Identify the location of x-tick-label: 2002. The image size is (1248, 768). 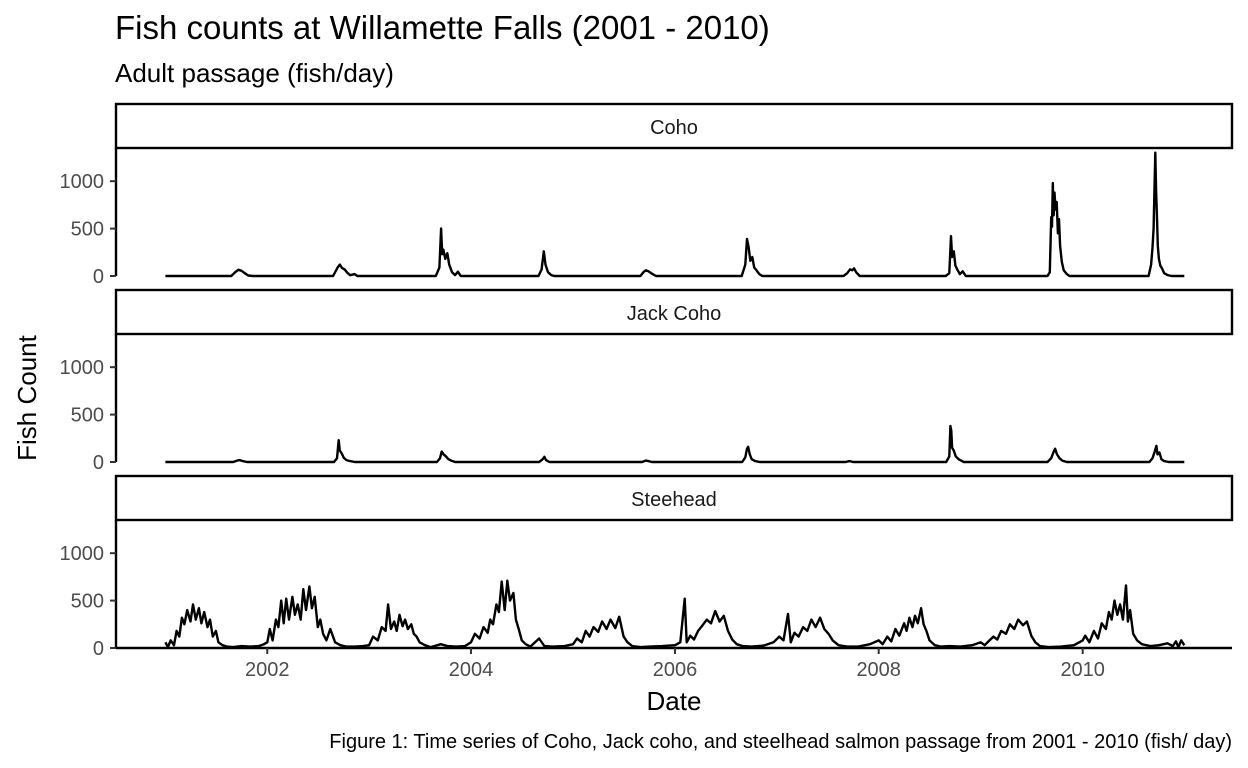
(267, 670).